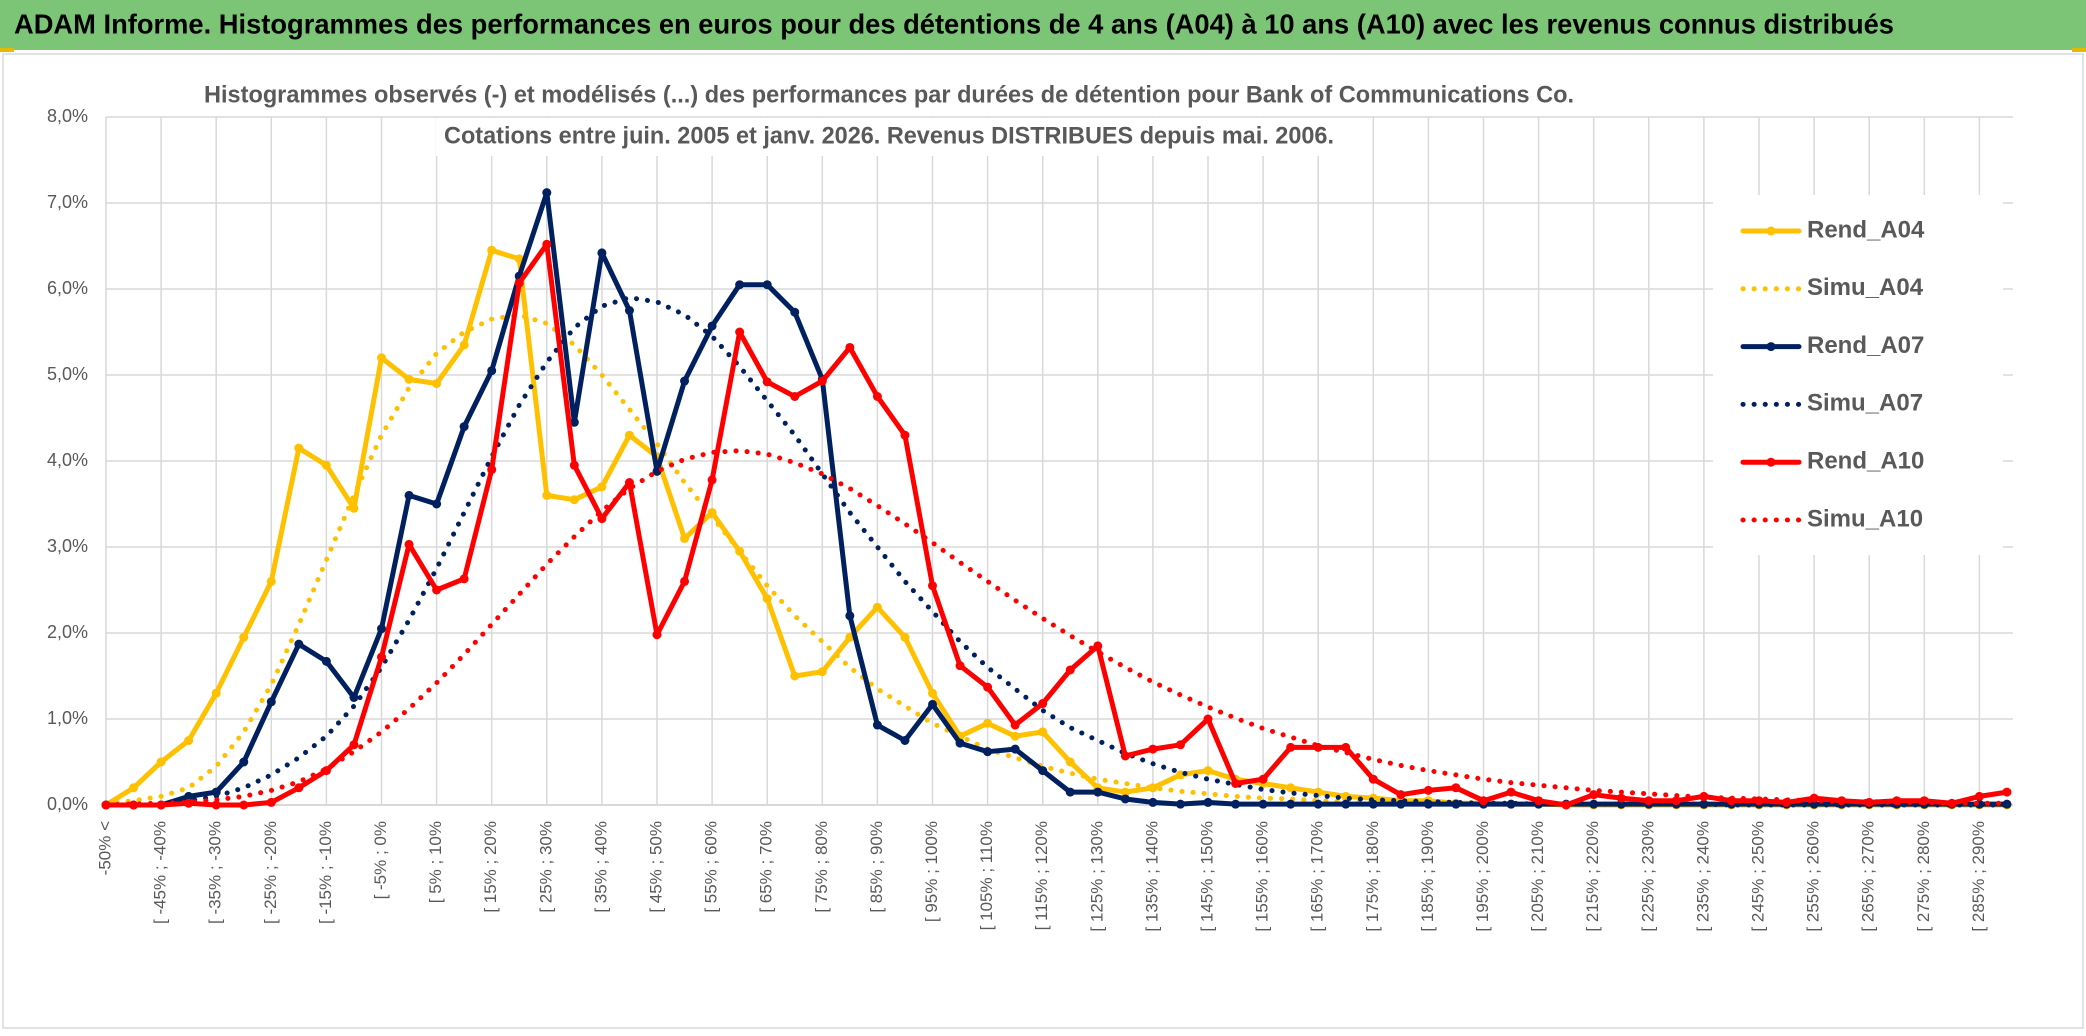 The image size is (2086, 1036). Describe the element at coordinates (1427, 876) in the screenshot. I see `x-tick-label: [ 185% ; 190%` at that location.